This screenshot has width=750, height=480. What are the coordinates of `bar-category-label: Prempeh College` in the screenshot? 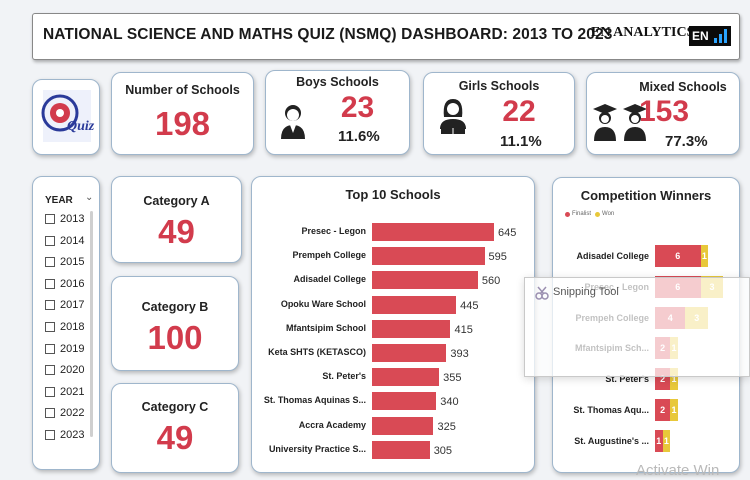 It's located at (329, 255).